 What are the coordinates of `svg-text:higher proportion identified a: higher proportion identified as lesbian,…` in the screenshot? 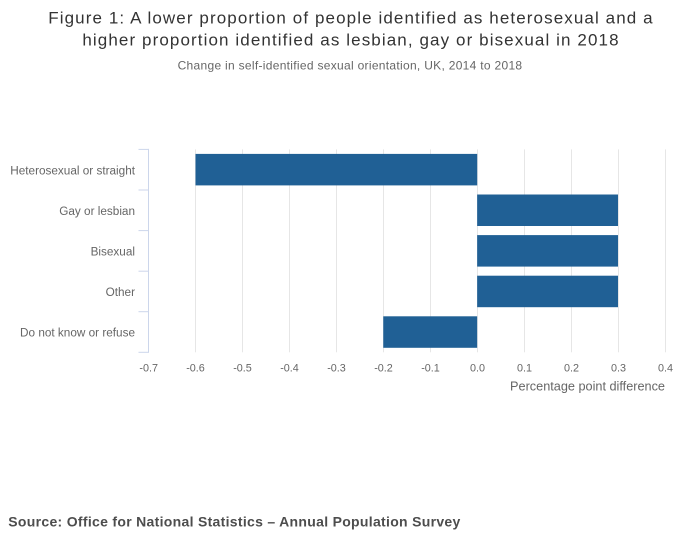 It's located at (350, 40).